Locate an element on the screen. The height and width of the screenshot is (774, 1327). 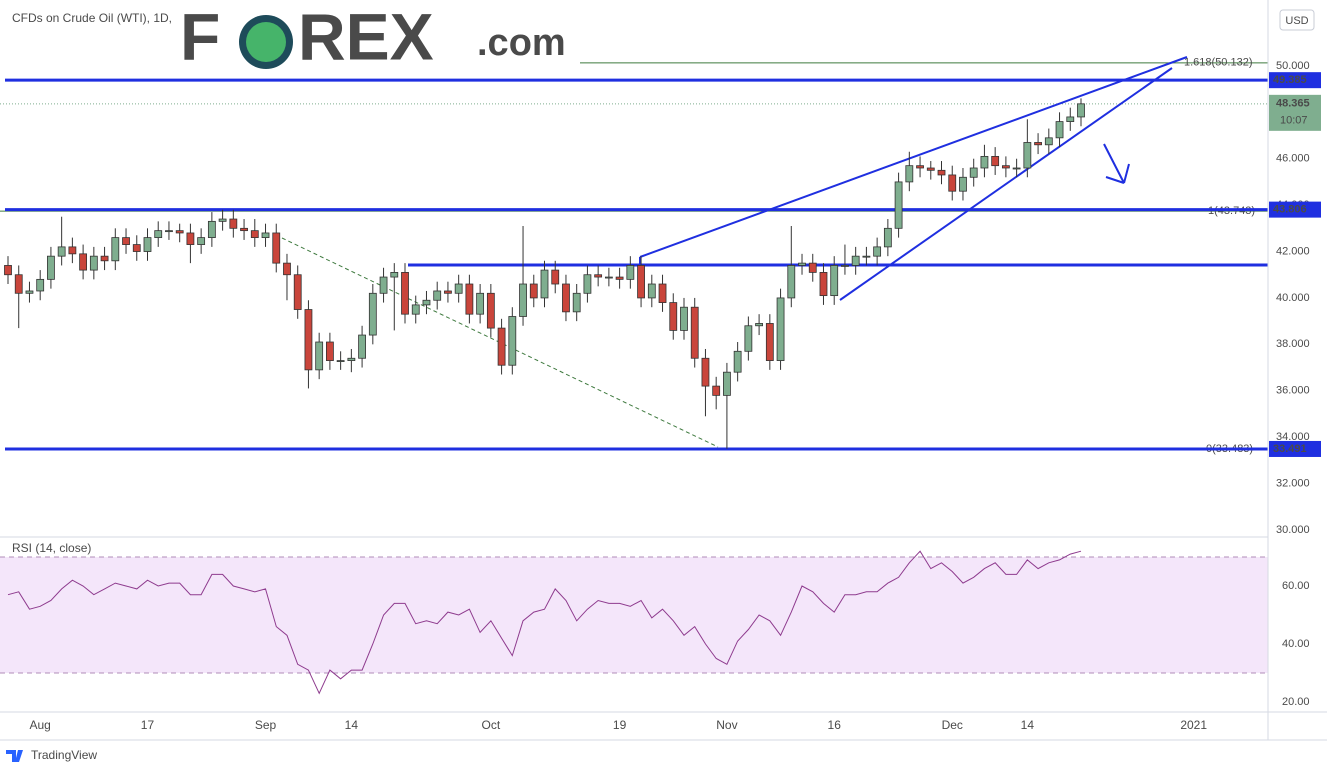
header: CFDs on Crude Oil (WTI), 1D, F REX .com is located at coordinates (289, 36).